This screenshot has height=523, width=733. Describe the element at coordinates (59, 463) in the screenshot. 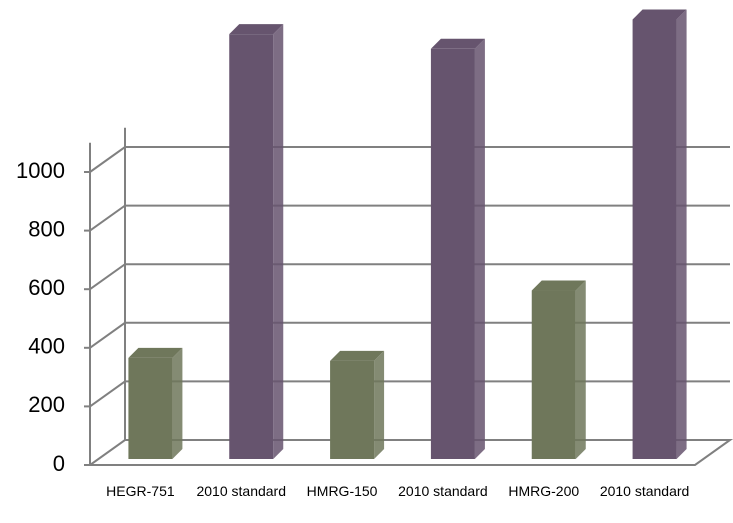

I see `y-tick-label: 0` at that location.